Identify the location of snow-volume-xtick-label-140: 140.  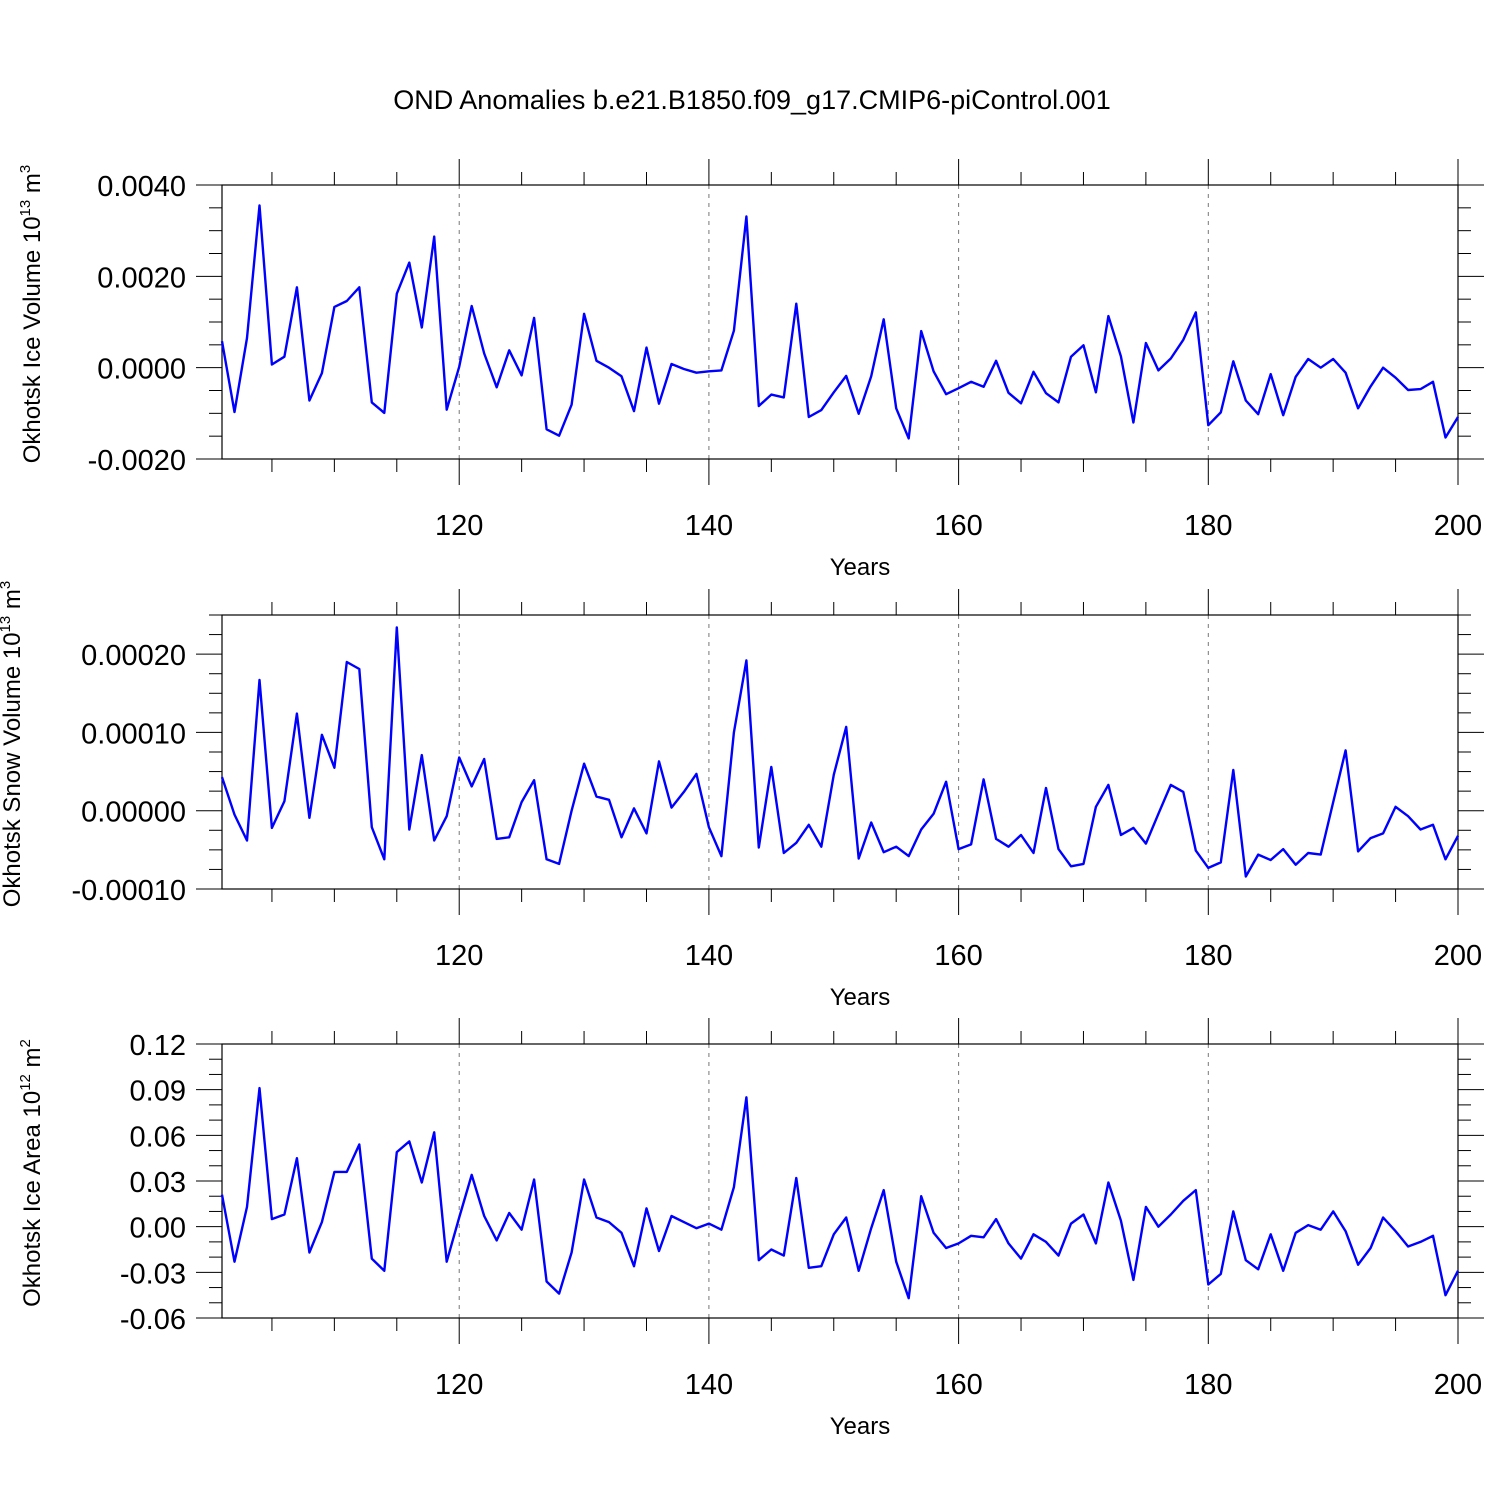
(709, 956).